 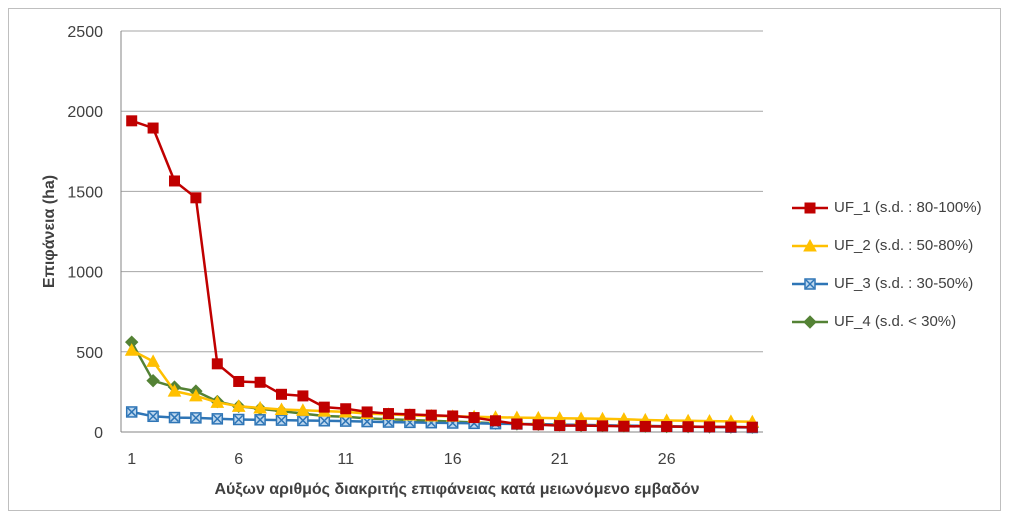 I want to click on legend-label-uf1: UF_1 (s.d. : 80-100%), so click(x=908, y=208).